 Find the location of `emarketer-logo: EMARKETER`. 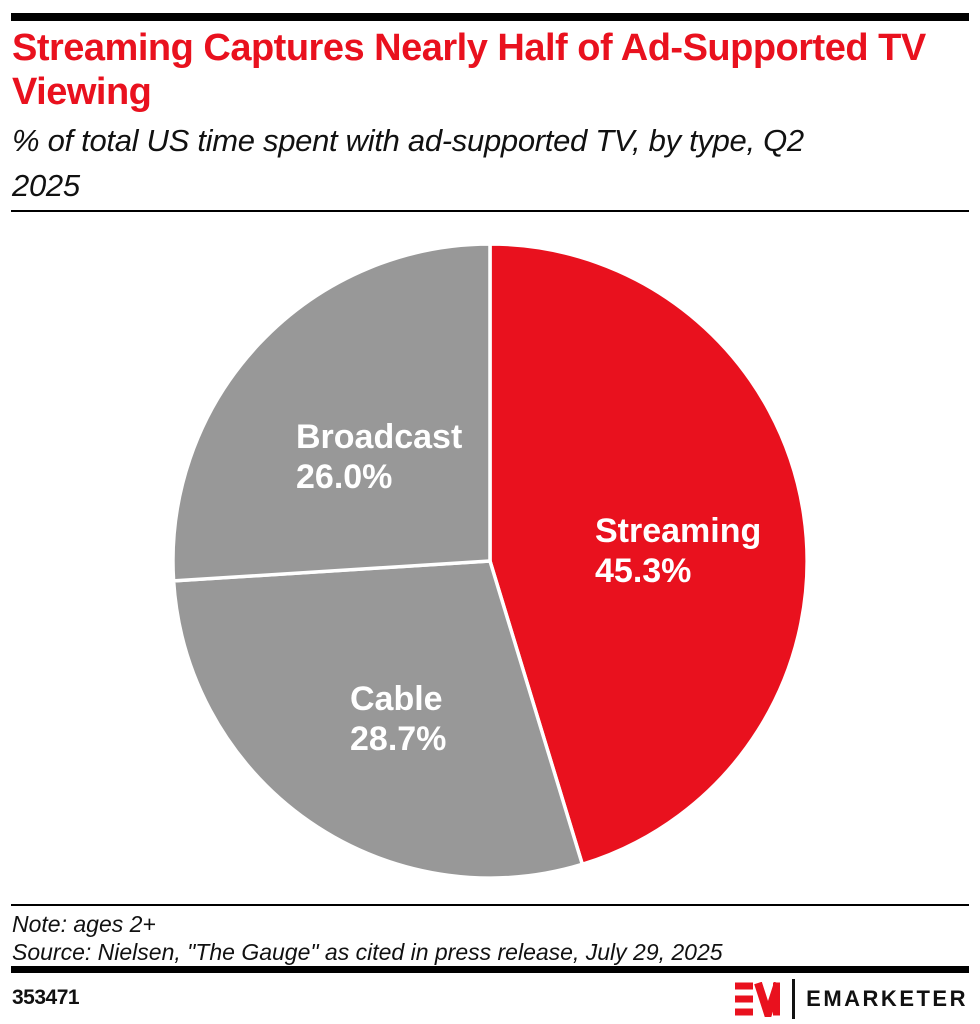

emarketer-logo: EMARKETER is located at coordinates (851, 999).